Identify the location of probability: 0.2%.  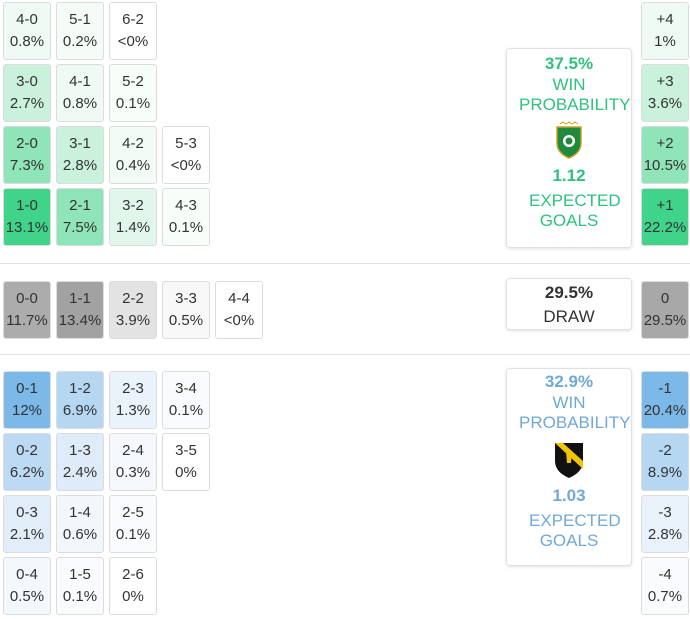
(80, 41).